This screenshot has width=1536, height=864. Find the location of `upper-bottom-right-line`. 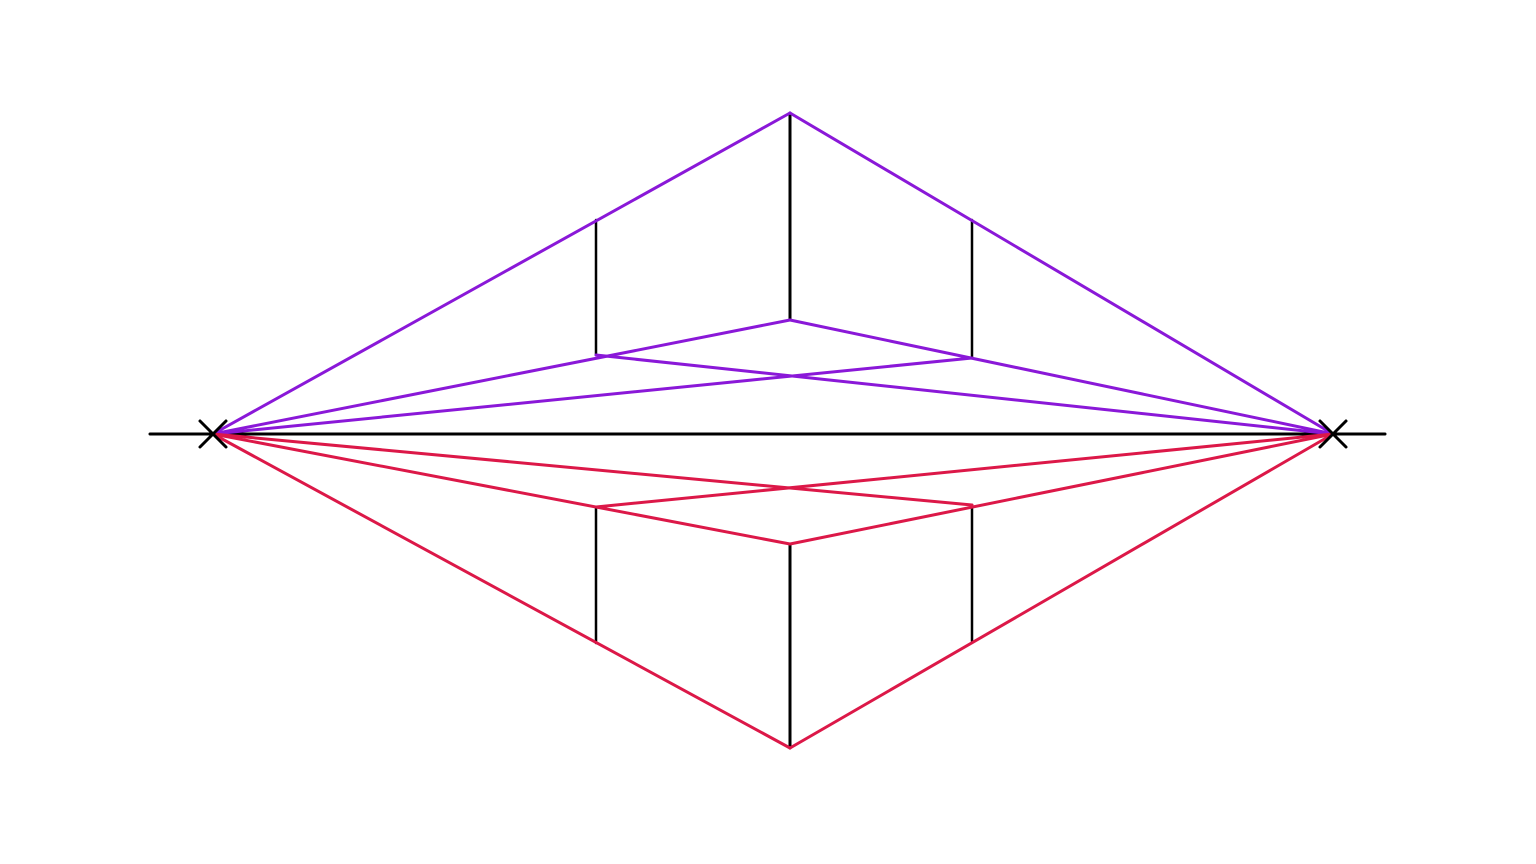

upper-bottom-right-line is located at coordinates (1061, 377).